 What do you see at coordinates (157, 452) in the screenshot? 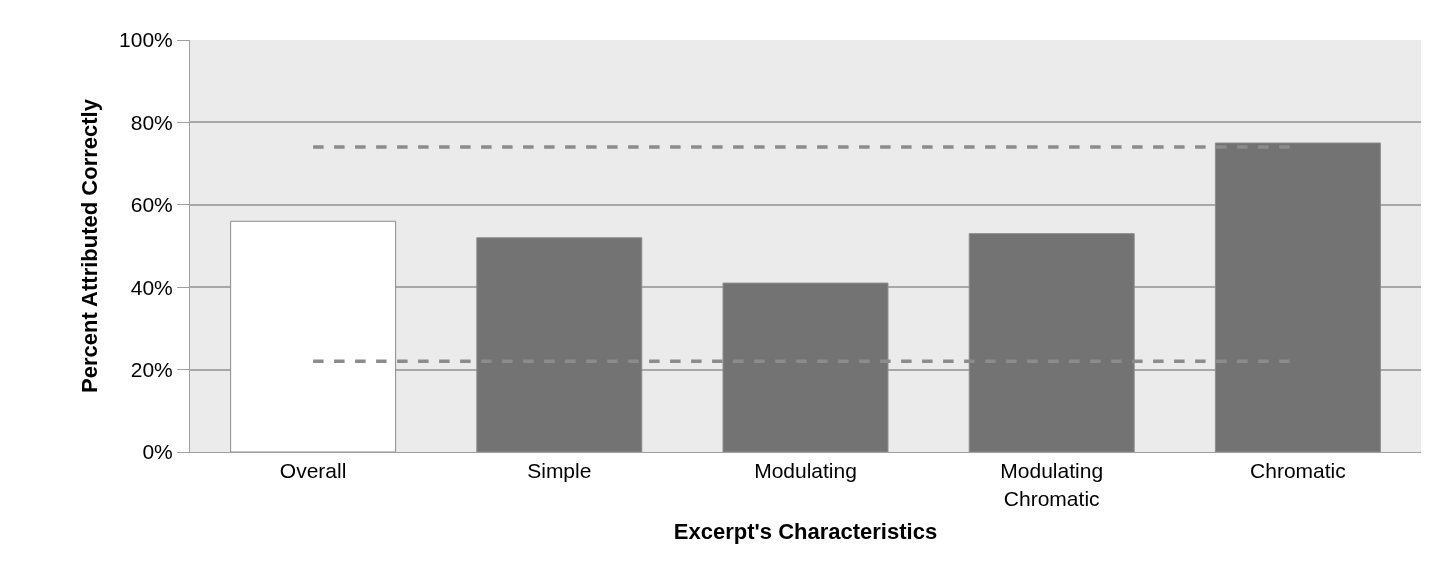
I see `y-tick-label: 0%` at bounding box center [157, 452].